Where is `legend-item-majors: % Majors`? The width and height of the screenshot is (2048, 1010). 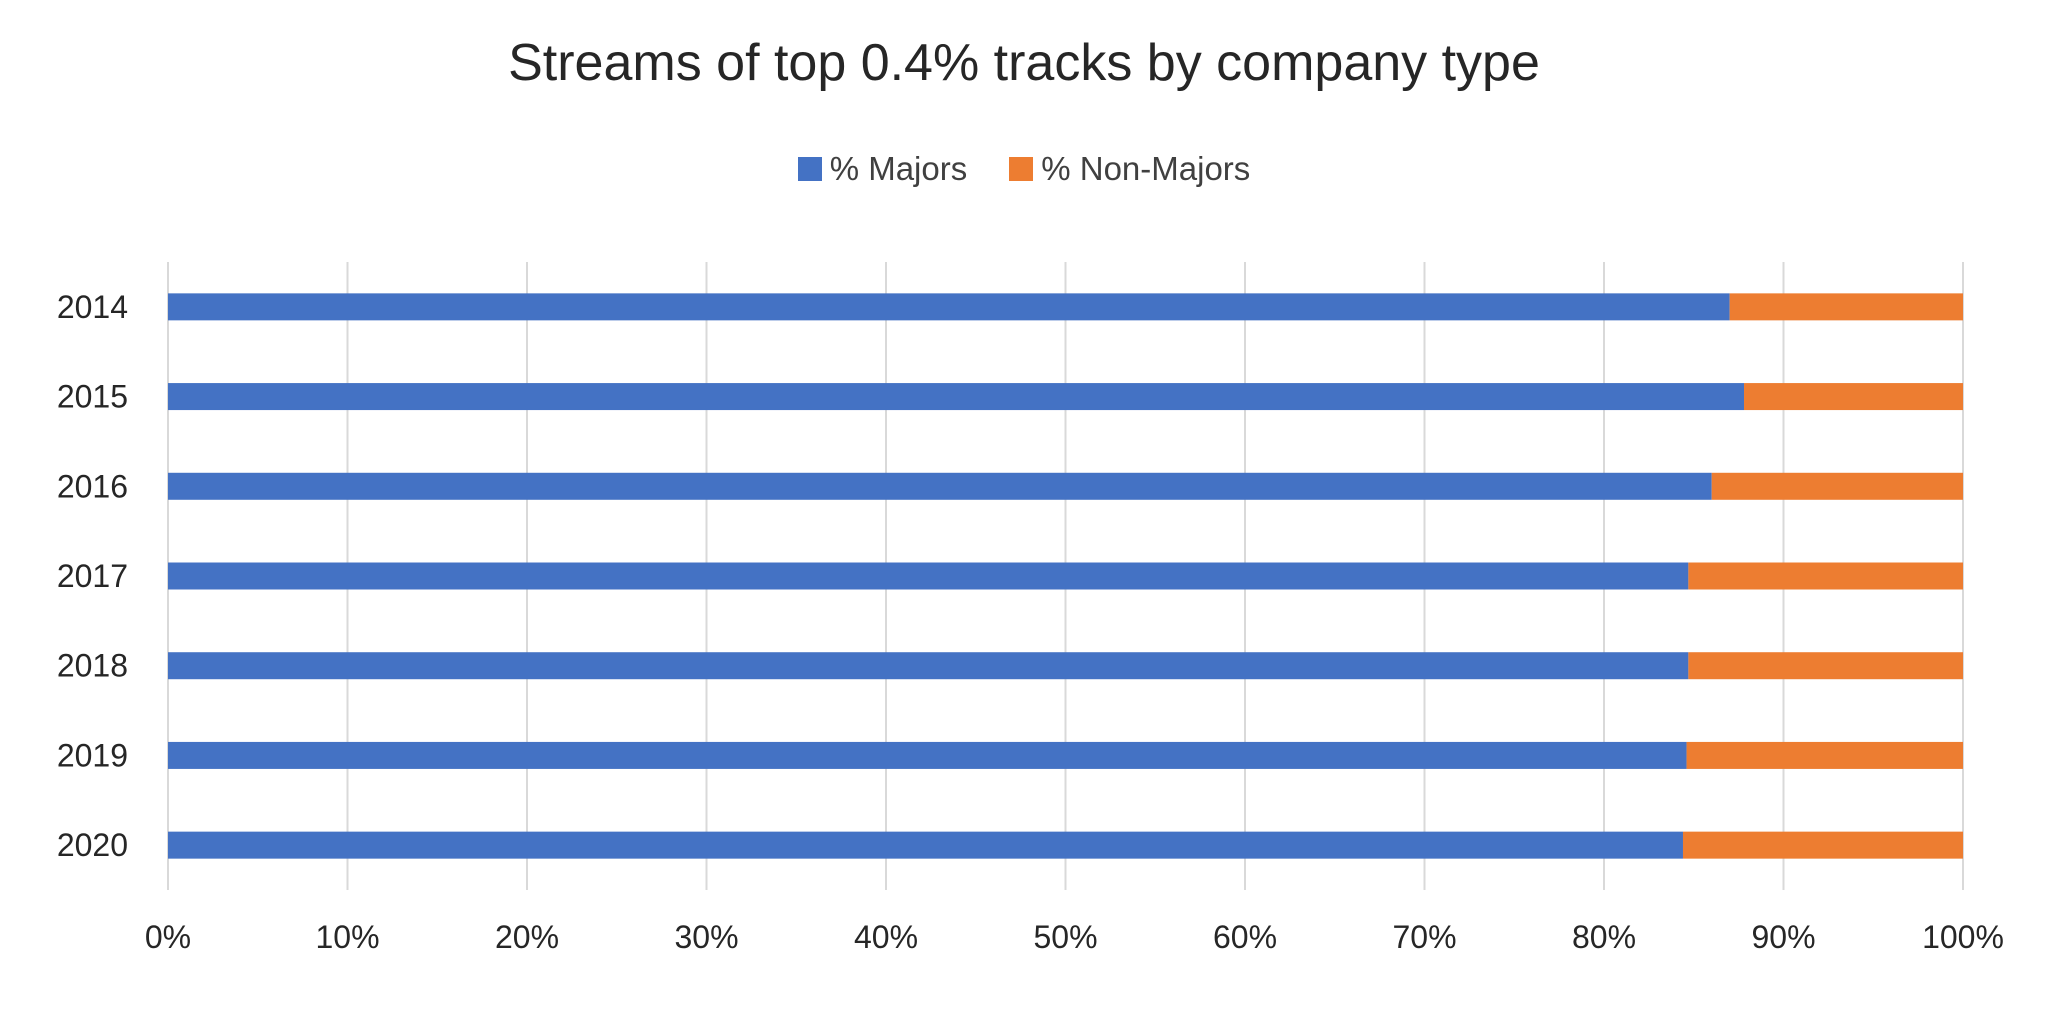
legend-item-majors: % Majors is located at coordinates (882, 169).